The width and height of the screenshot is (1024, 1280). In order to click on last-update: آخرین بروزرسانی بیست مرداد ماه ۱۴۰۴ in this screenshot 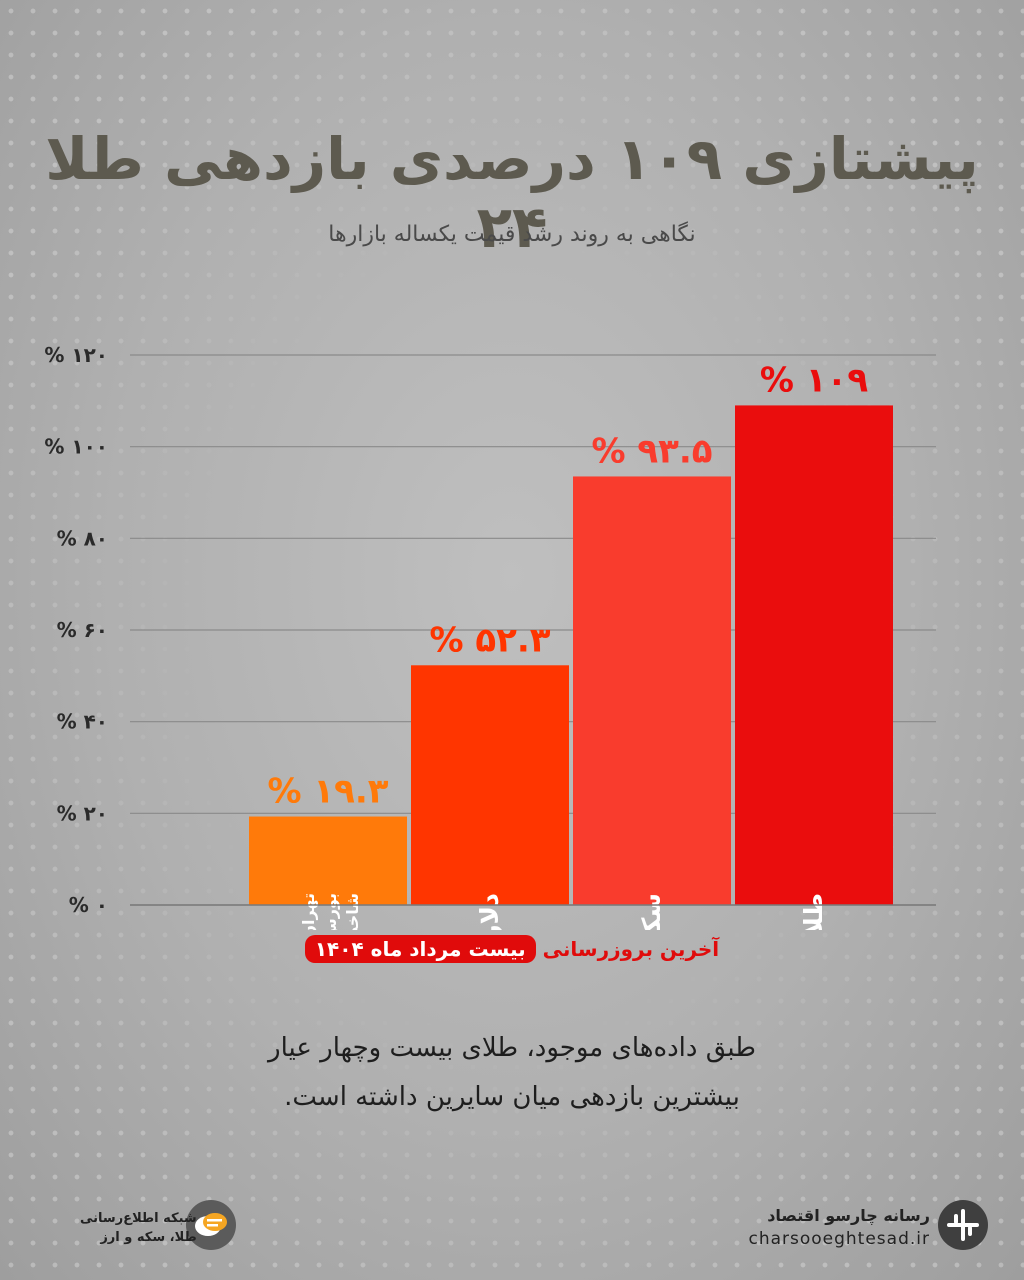, I will do `click(512, 949)`.